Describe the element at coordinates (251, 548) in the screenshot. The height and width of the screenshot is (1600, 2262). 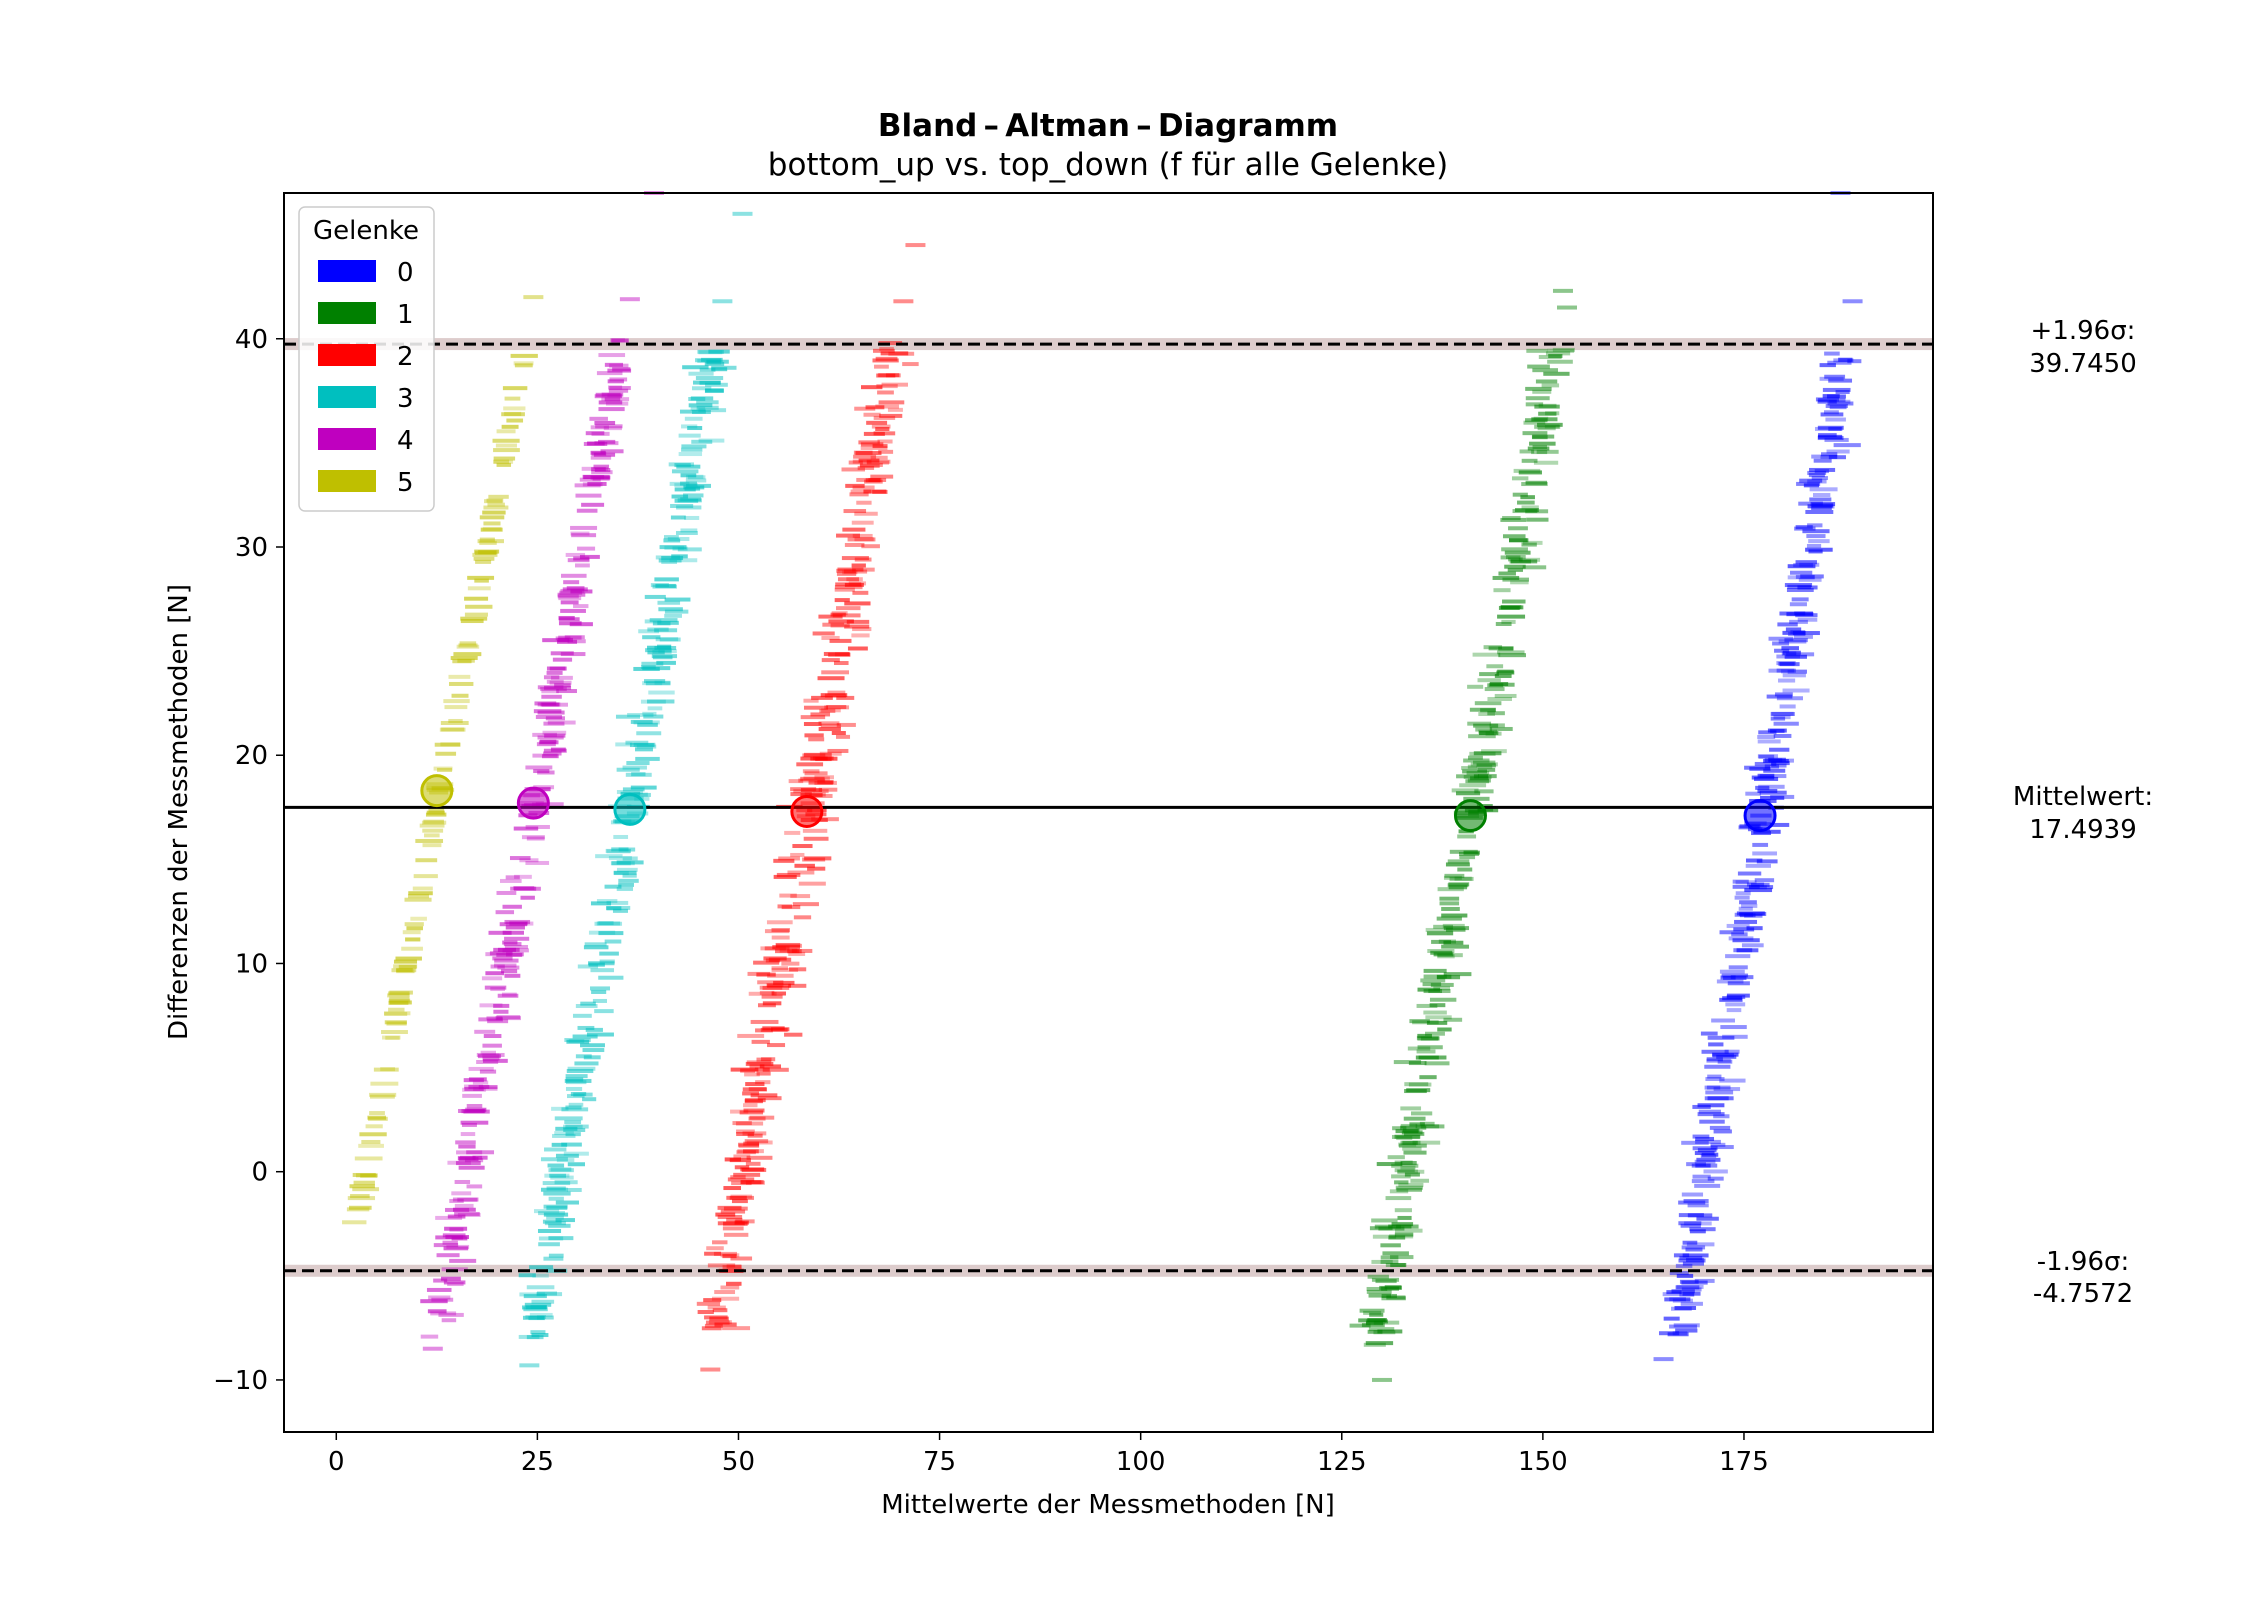
I see `y-tick-label: 30` at that location.